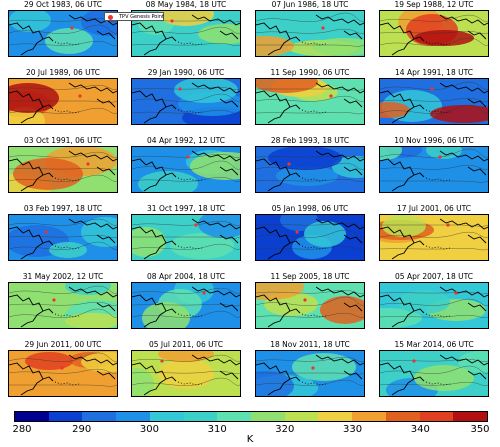 The width and height of the screenshot is (500, 447). I want to click on map-panel: 29 Jan 1990, 06 UTC, so click(186, 96).